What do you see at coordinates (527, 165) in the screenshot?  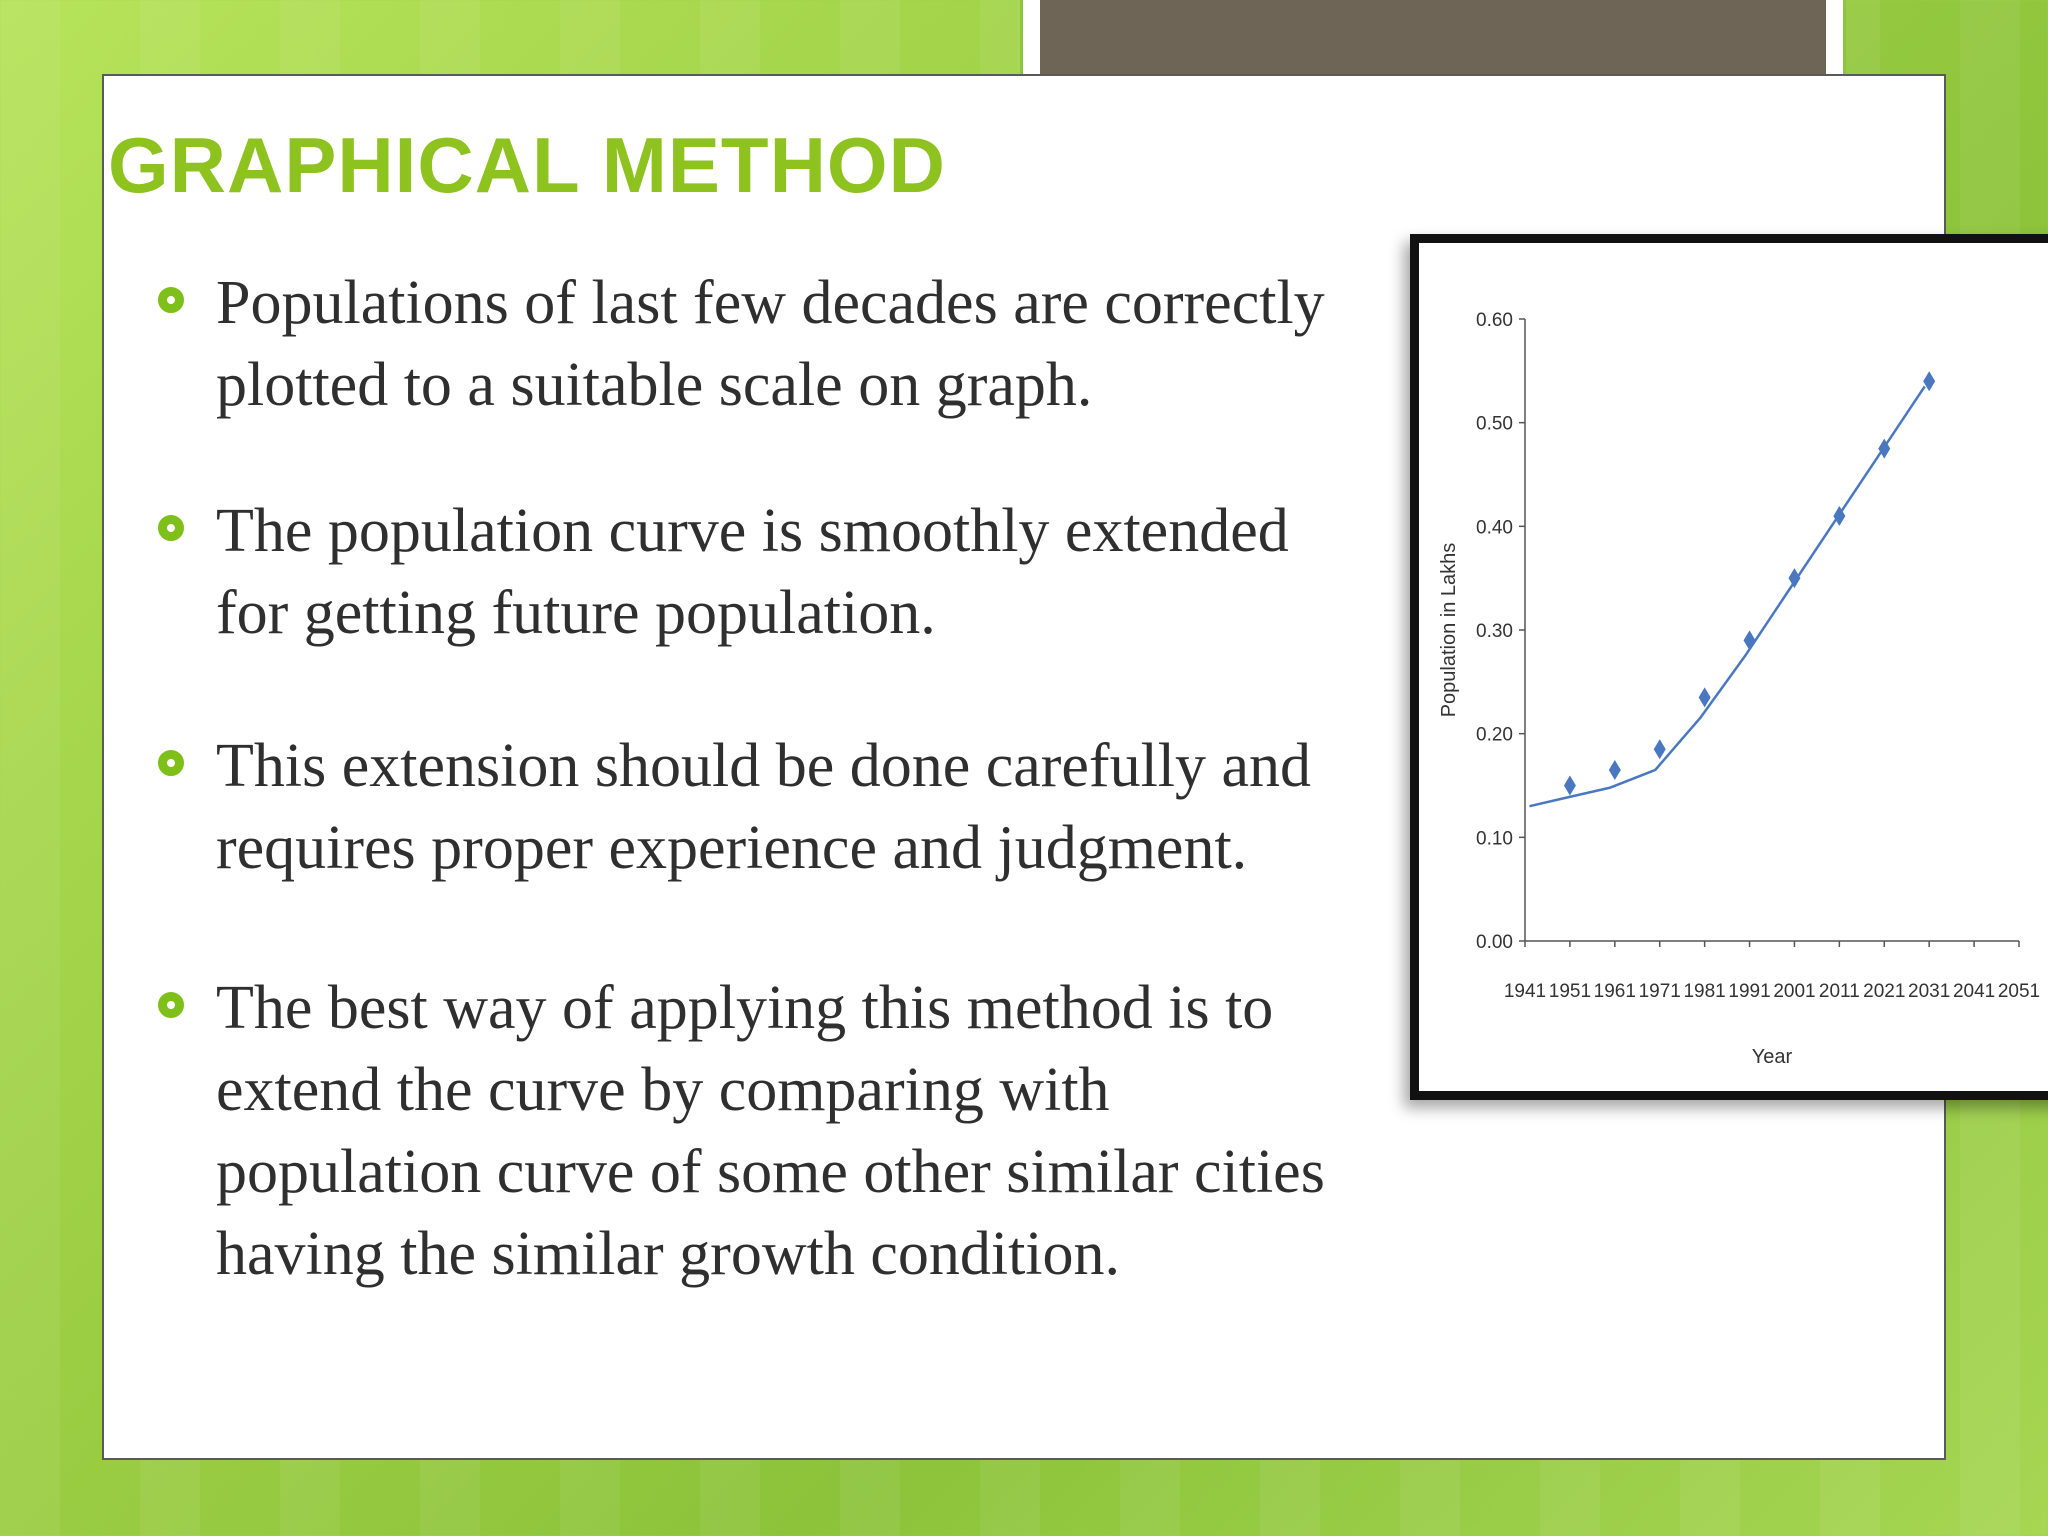 I see `slide-title: GRAPHICAL METHOD` at bounding box center [527, 165].